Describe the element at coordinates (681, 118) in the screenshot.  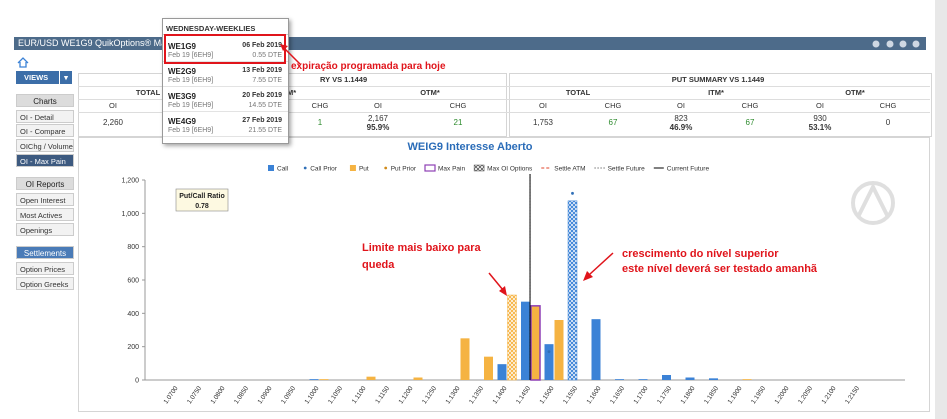
I see `cell: 823` at that location.